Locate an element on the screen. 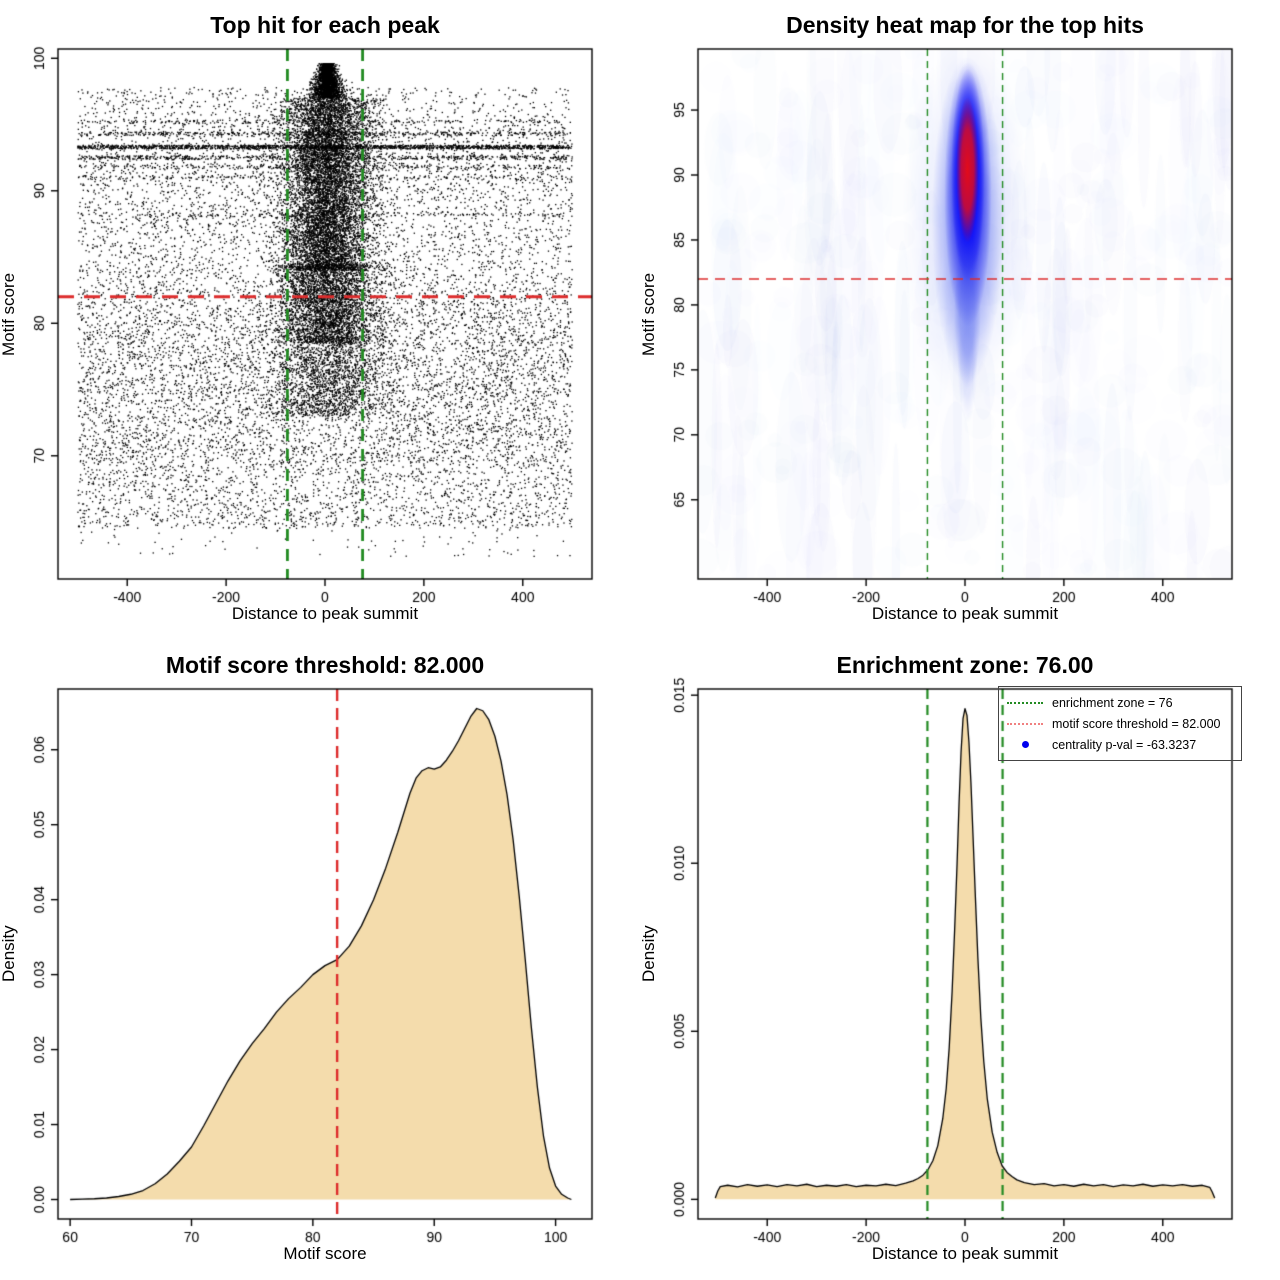 The width and height of the screenshot is (1280, 1280). legend-label-centrality-pval: centrality p-val = -63.3237 is located at coordinates (1124, 744).